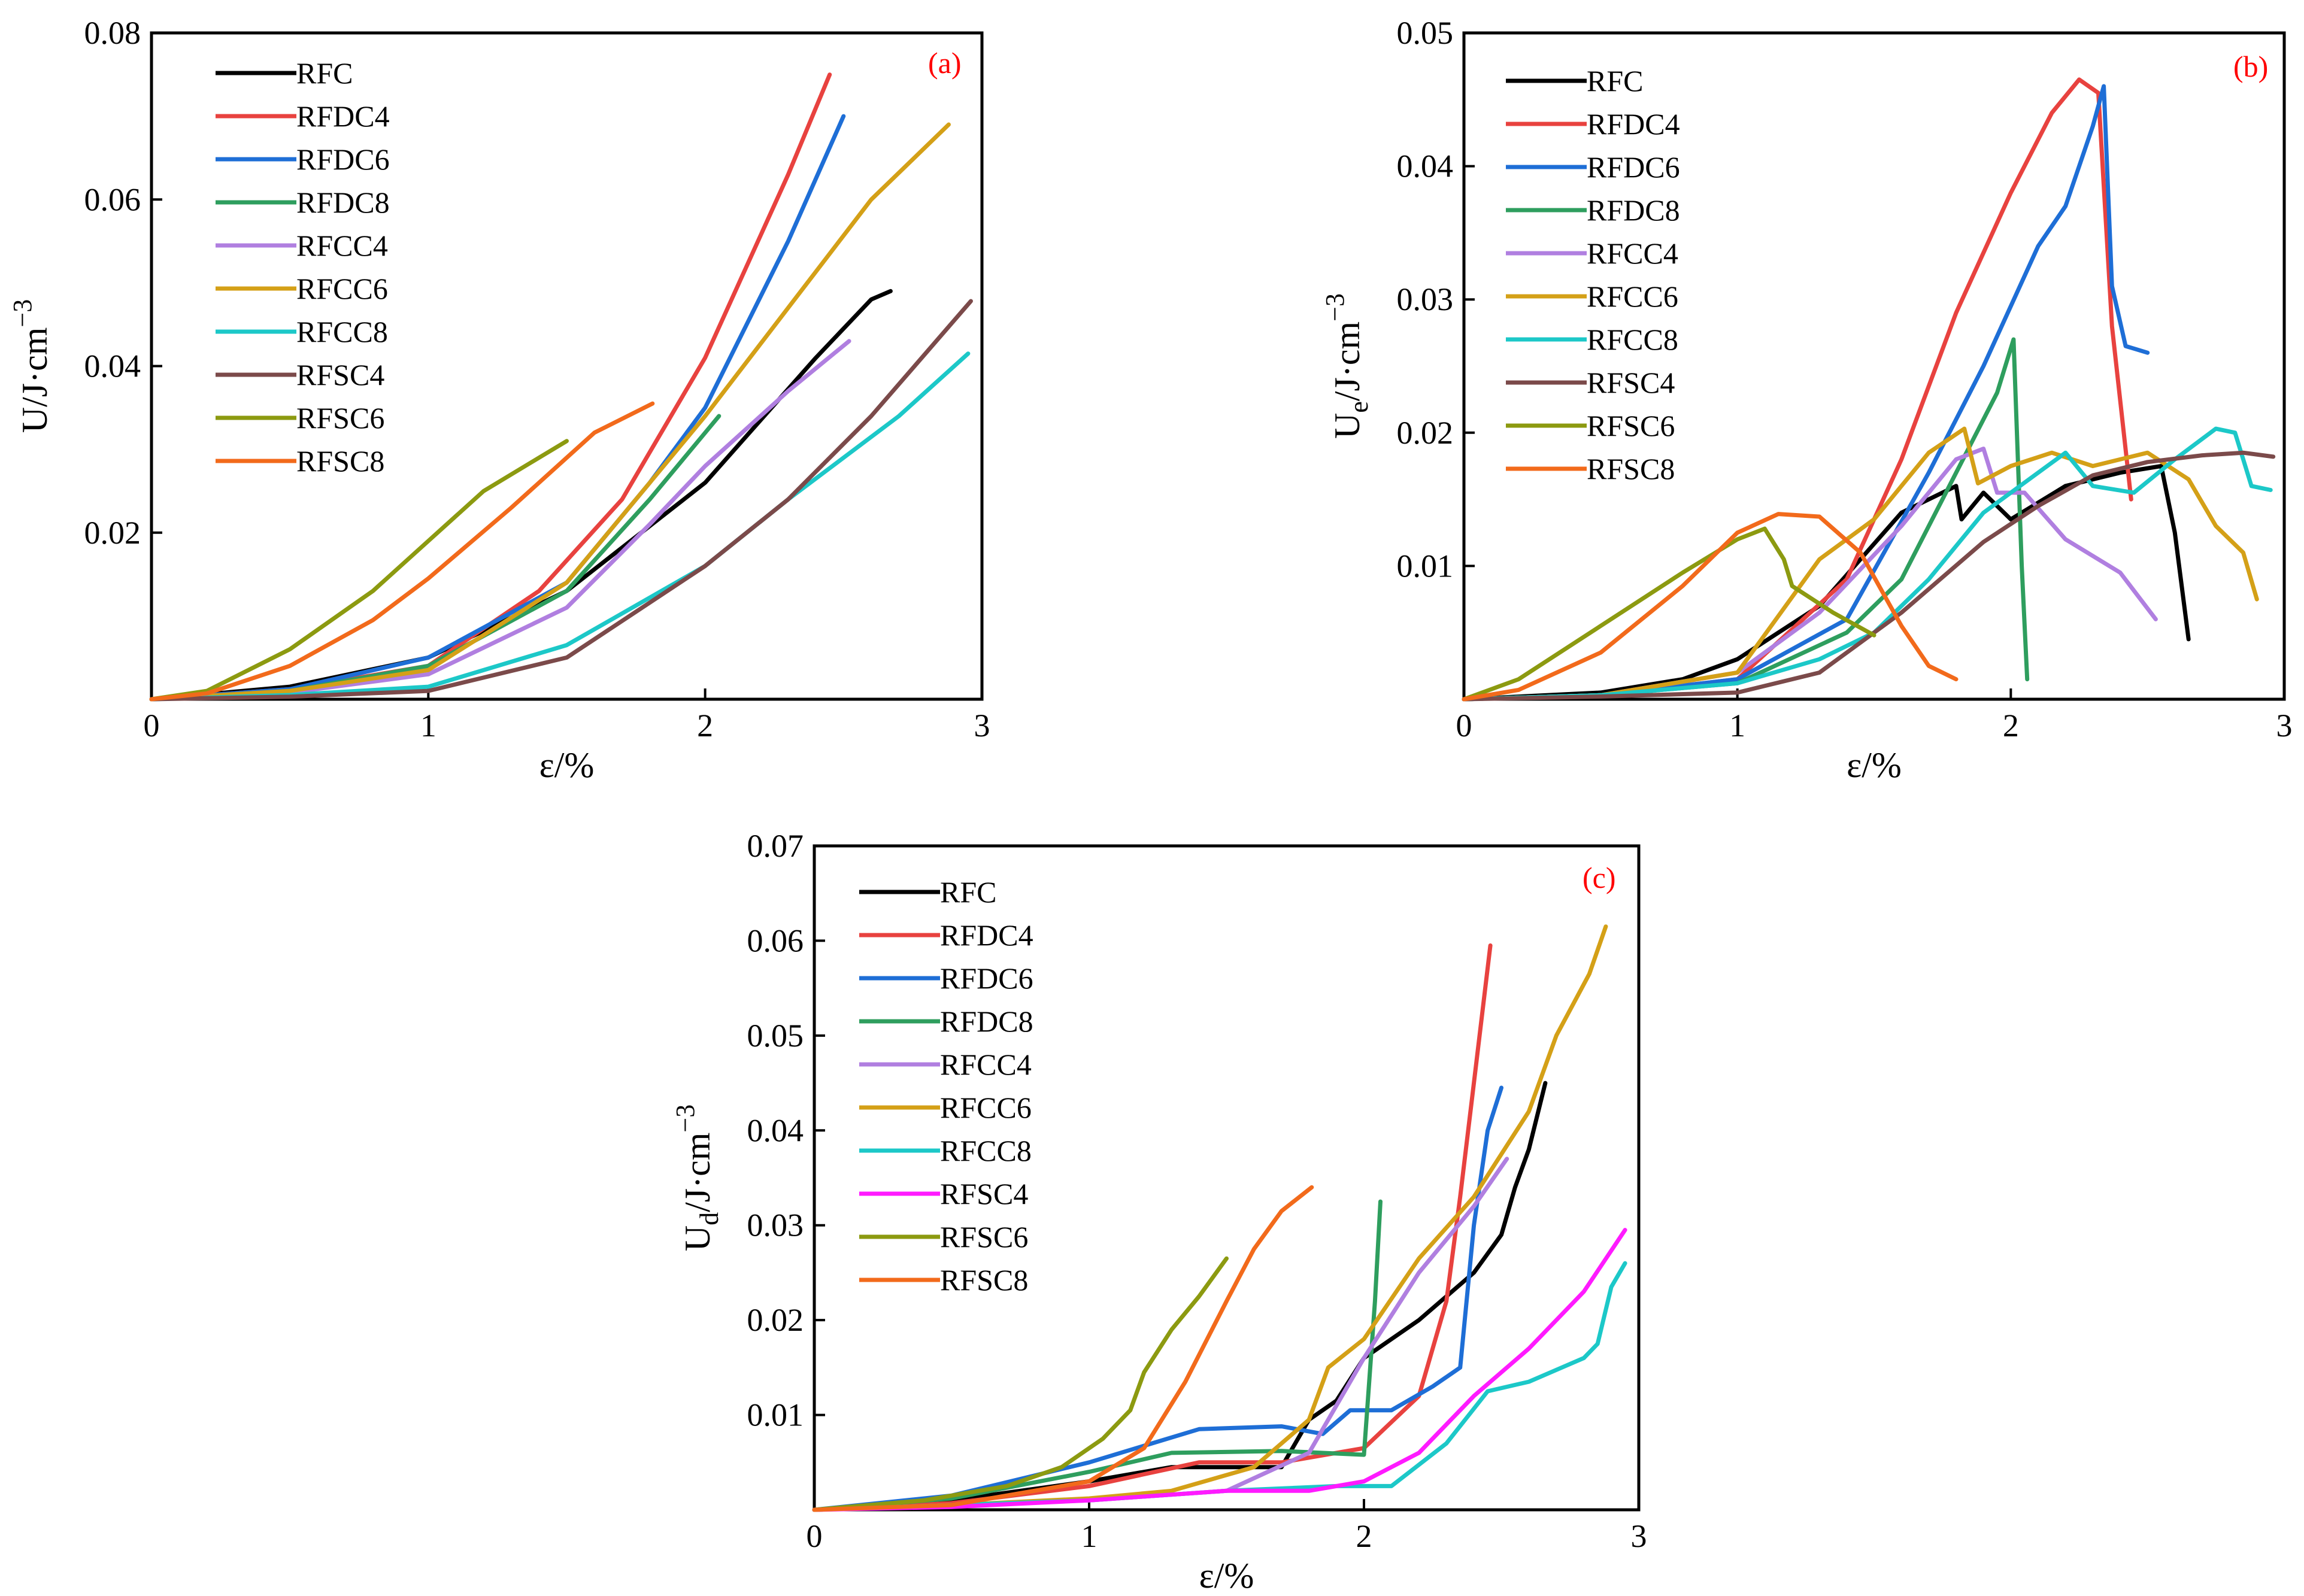 Image resolution: width=2304 pixels, height=1596 pixels. Describe the element at coordinates (775, 846) in the screenshot. I see `y-tick-label: 0.07` at that location.